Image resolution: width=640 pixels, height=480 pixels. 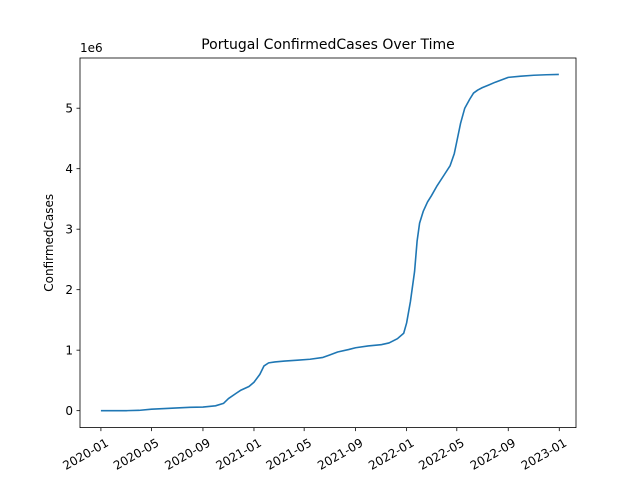 I want to click on y-offset-label: 1e6, so click(x=91, y=48).